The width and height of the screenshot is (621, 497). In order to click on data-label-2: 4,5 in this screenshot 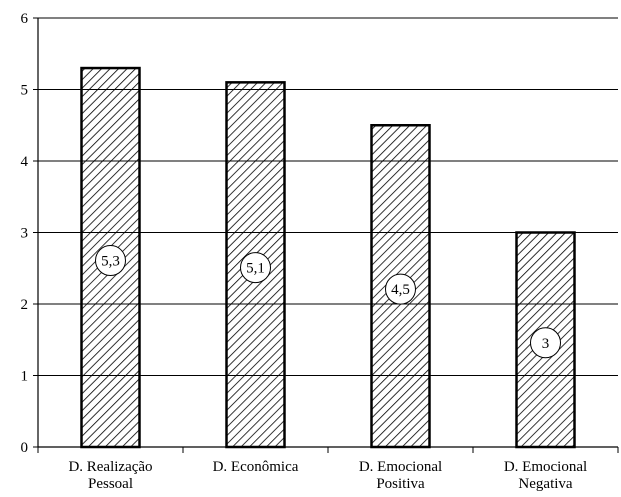, I will do `click(400, 290)`.